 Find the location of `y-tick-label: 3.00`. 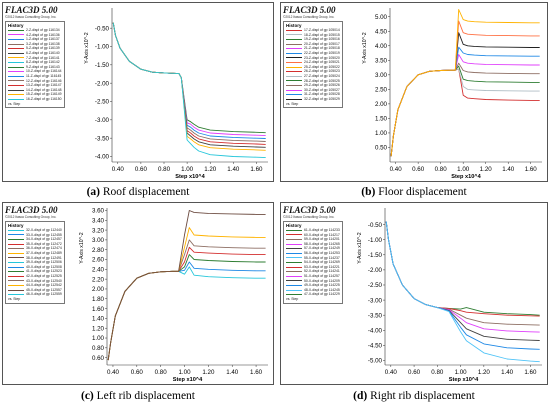

y-tick-label: 3.00 is located at coordinates (98, 240).